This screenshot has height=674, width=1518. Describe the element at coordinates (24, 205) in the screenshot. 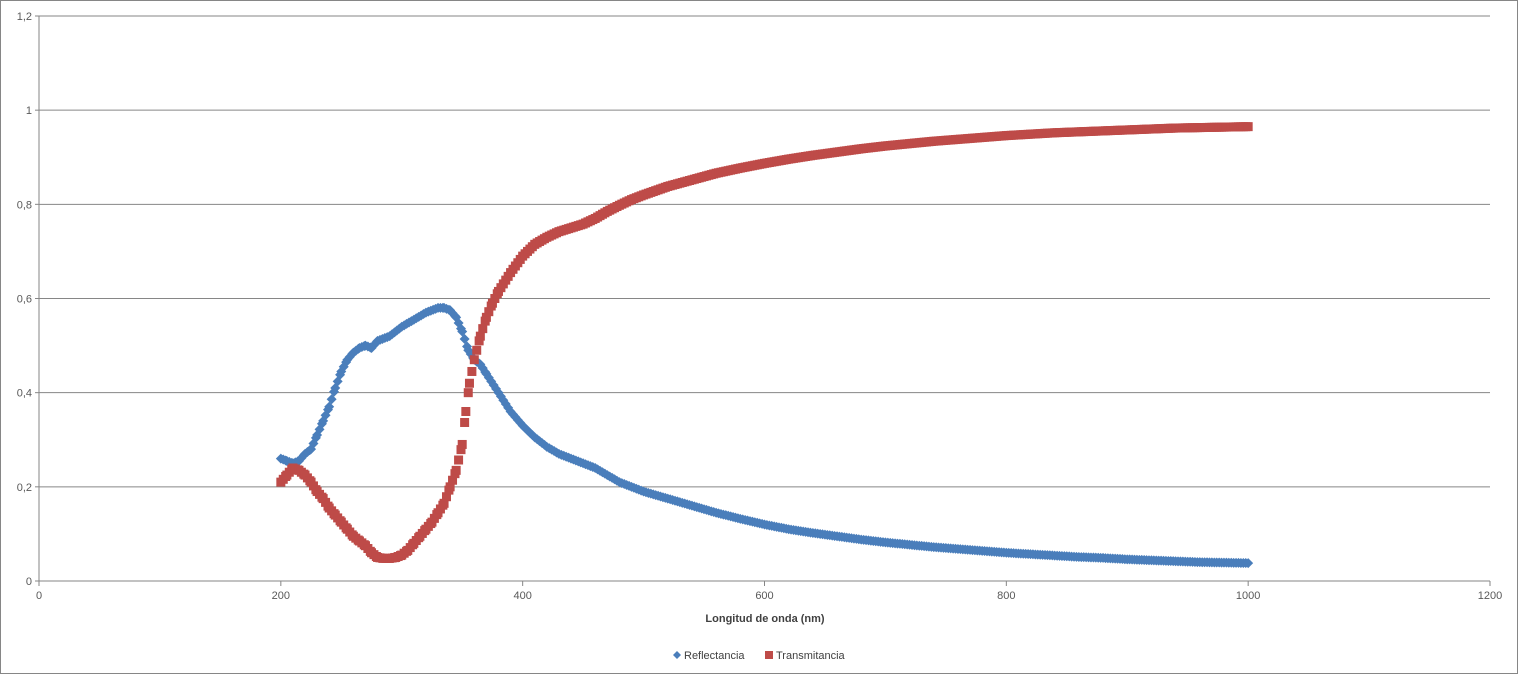

I see `y-tick-label: 0,8` at that location.